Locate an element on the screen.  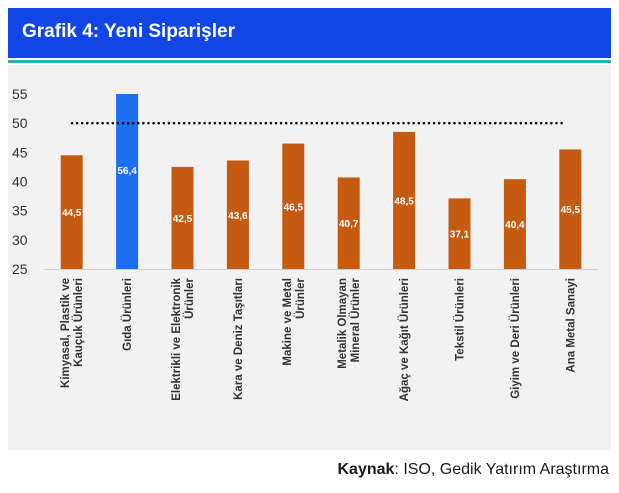
data-label: 43,6 is located at coordinates (238, 216).